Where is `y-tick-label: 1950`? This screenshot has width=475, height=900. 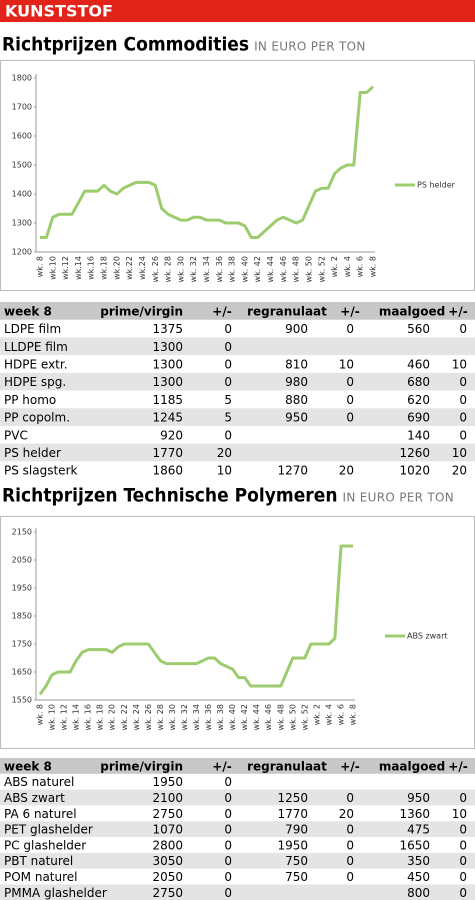
y-tick-label: 1950 is located at coordinates (22, 588).